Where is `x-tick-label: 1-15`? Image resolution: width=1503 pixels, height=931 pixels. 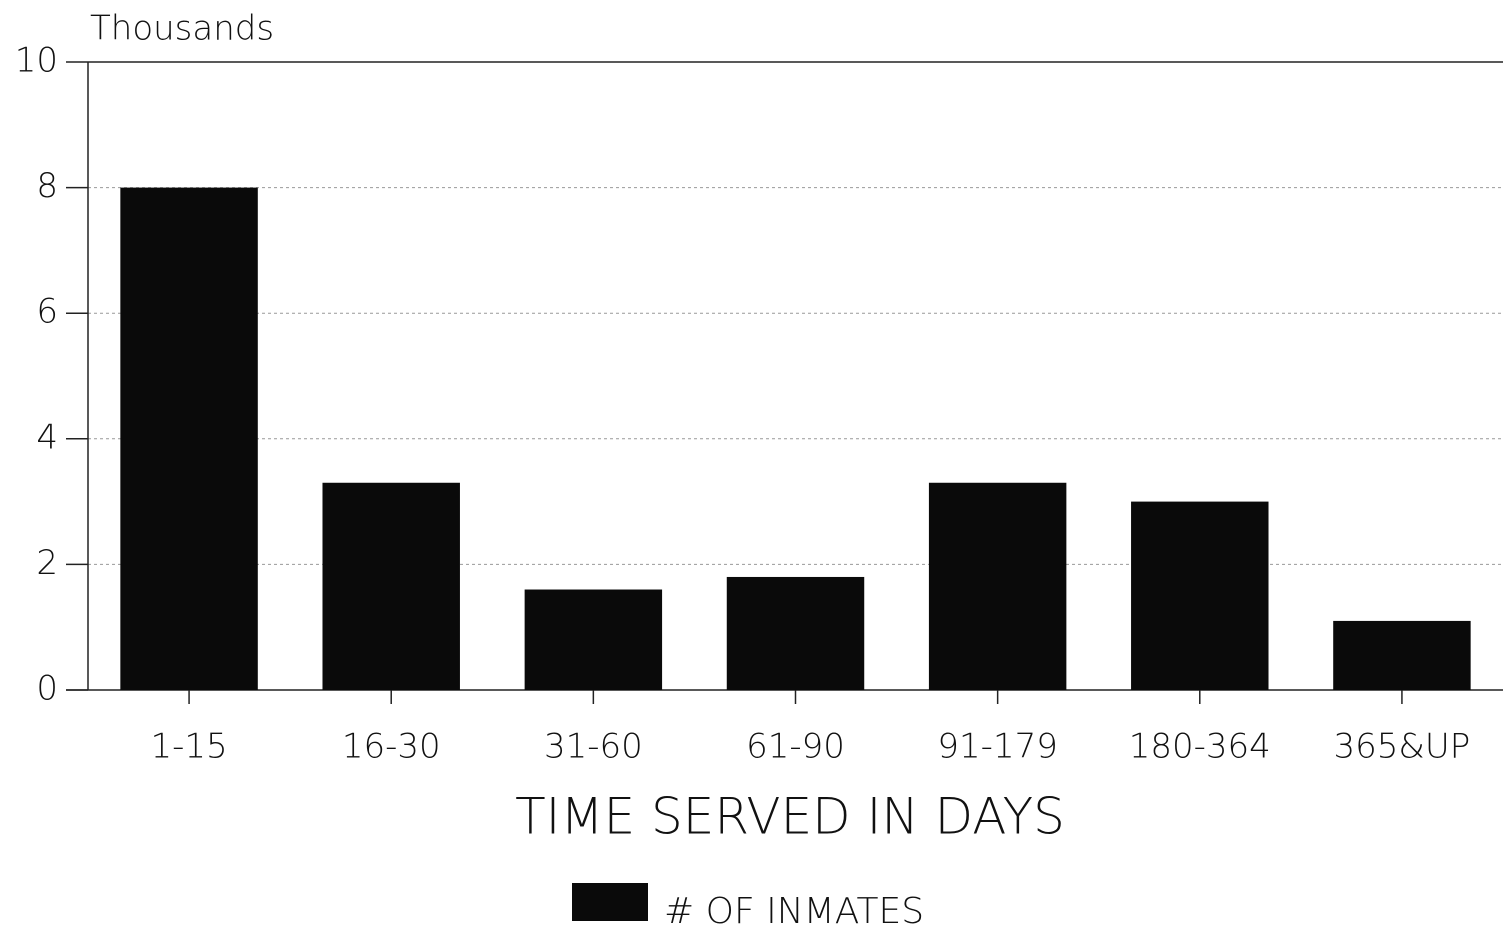
x-tick-label: 1-15 is located at coordinates (188, 747).